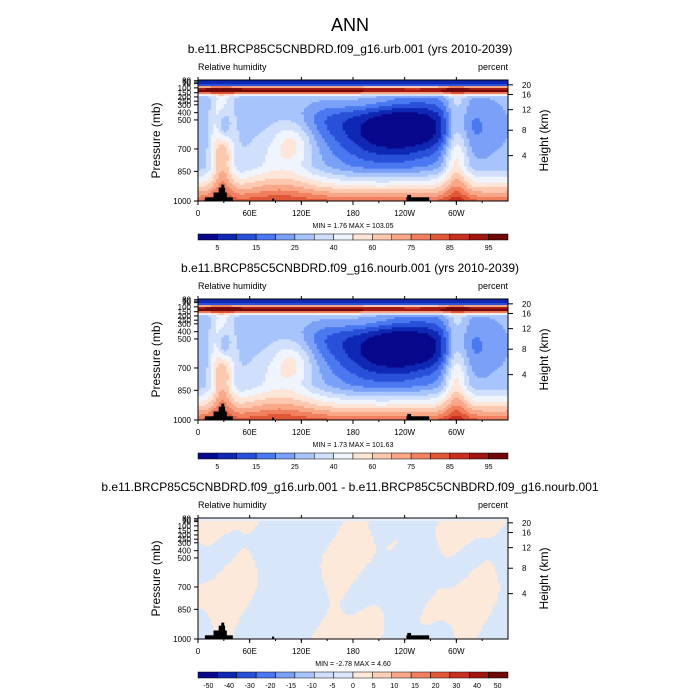 The width and height of the screenshot is (700, 700). What do you see at coordinates (232, 67) in the screenshot?
I see `variable-label: Relative humidity` at bounding box center [232, 67].